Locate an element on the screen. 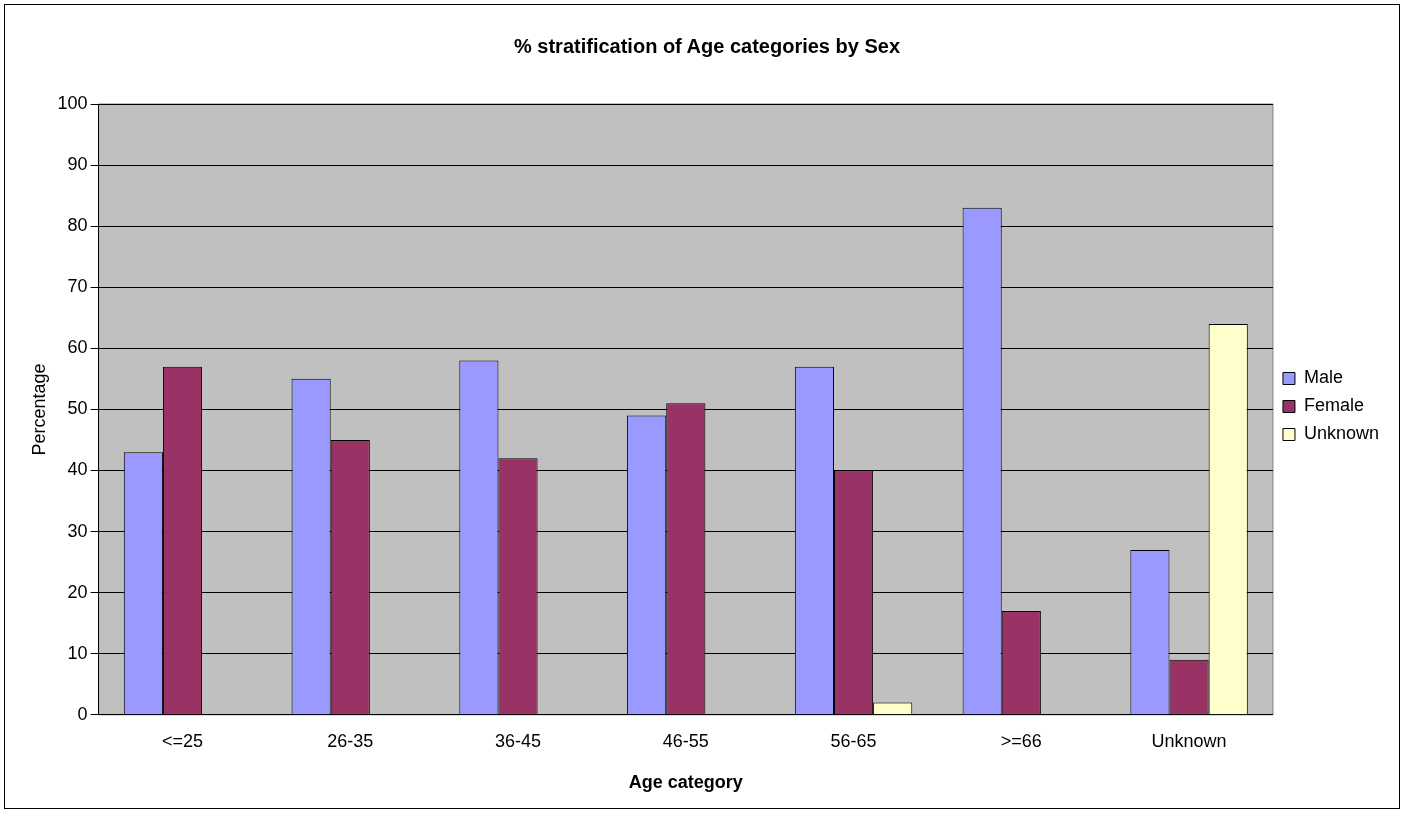  y-tick-label: 100 is located at coordinates (72, 102).